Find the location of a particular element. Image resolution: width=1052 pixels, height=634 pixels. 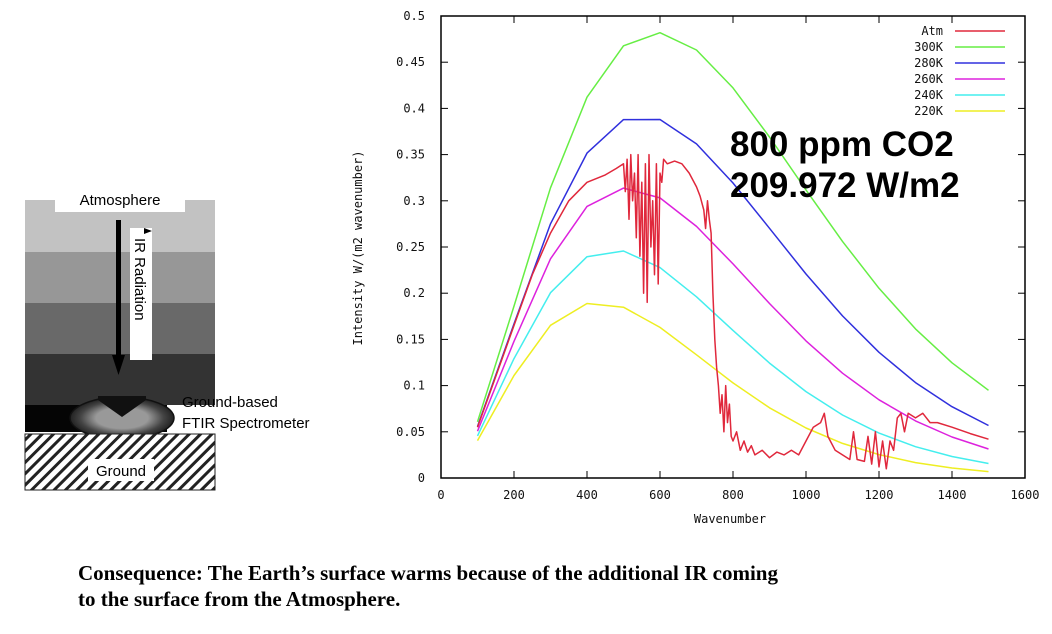

y-tick-label: 0.1 is located at coordinates (414, 386).